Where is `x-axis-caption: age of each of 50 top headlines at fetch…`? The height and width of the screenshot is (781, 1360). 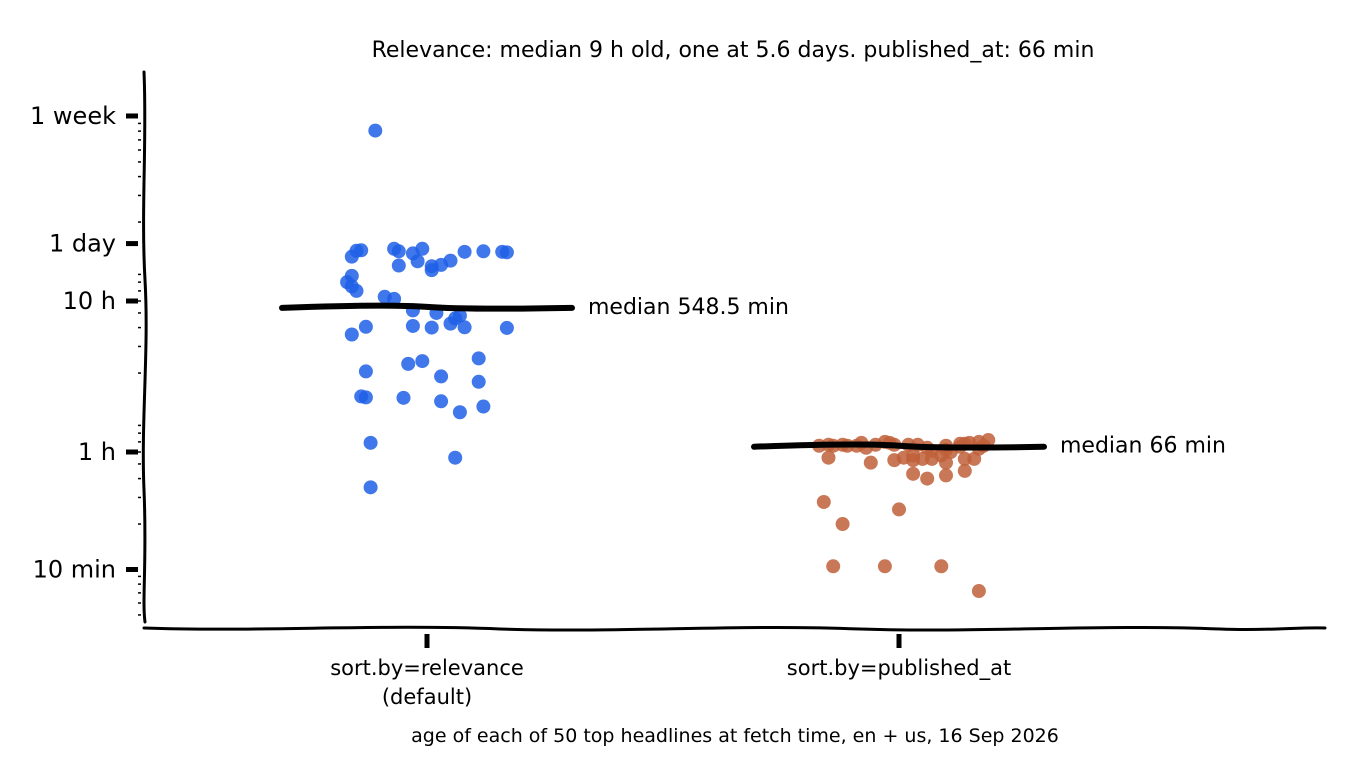
x-axis-caption: age of each of 50 top headlines at fetch… is located at coordinates (735, 736).